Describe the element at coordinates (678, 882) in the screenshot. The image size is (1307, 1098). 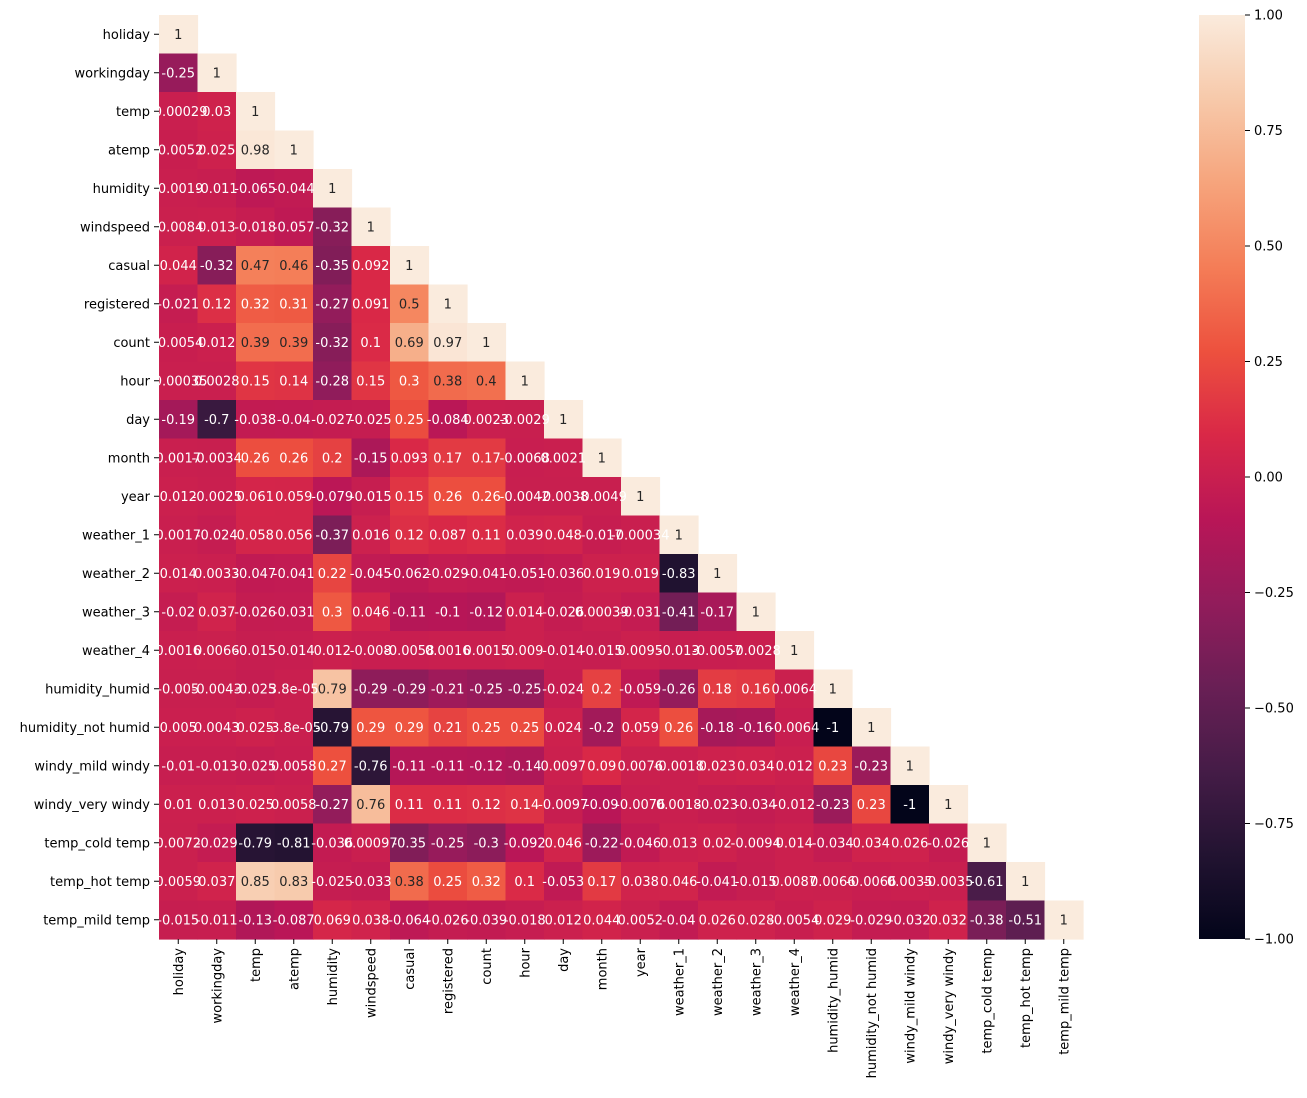
I see `cell-annotation: 0.046` at that location.